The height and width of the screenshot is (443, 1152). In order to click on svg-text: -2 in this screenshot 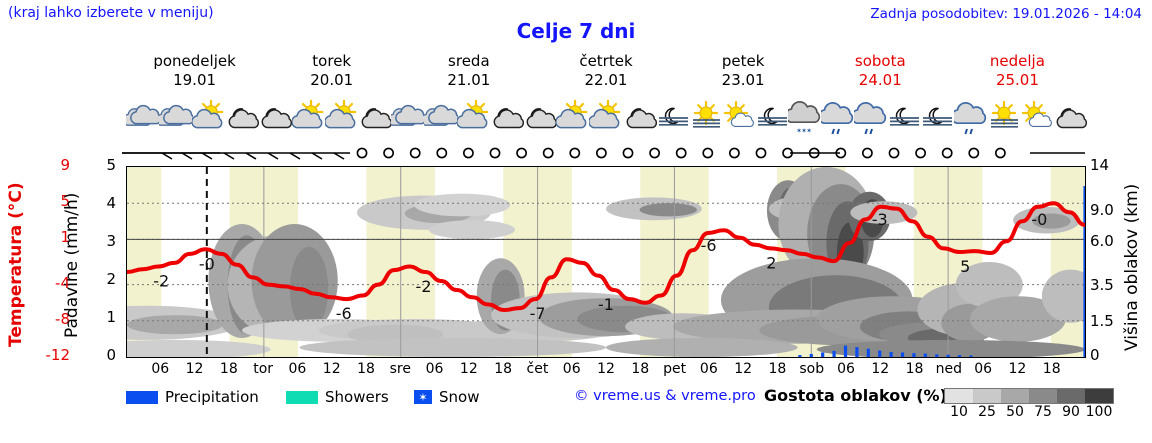, I will do `click(424, 286)`.